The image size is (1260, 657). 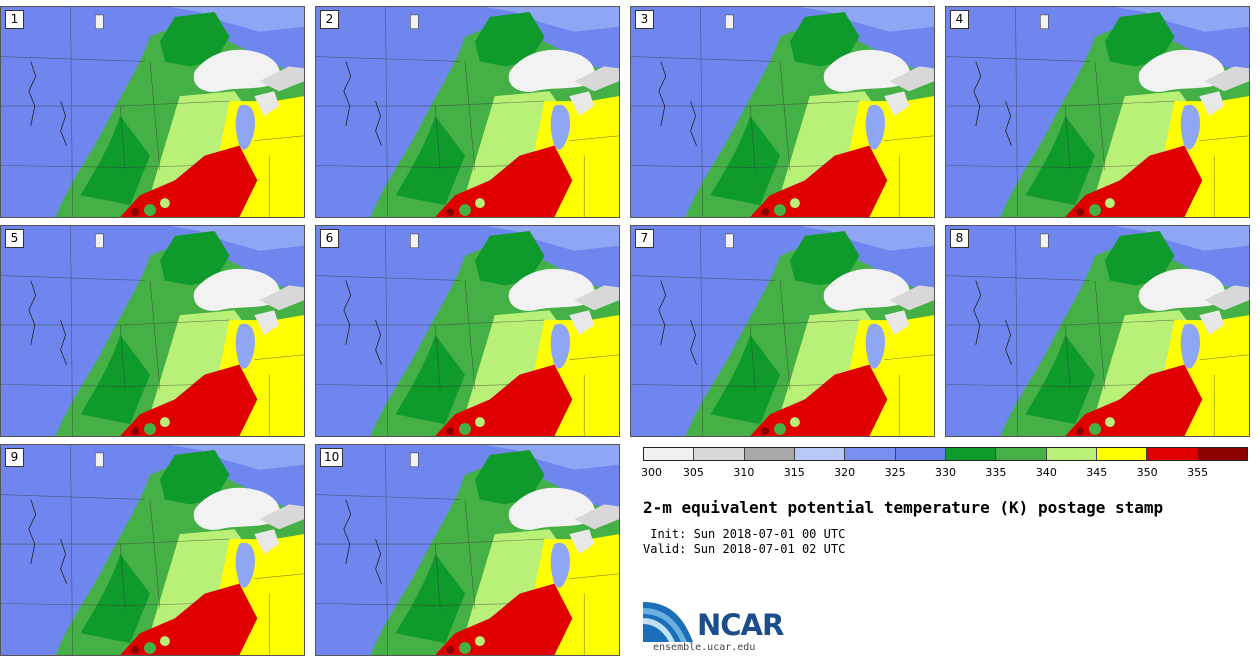 I want to click on colorbar, so click(x=945, y=454).